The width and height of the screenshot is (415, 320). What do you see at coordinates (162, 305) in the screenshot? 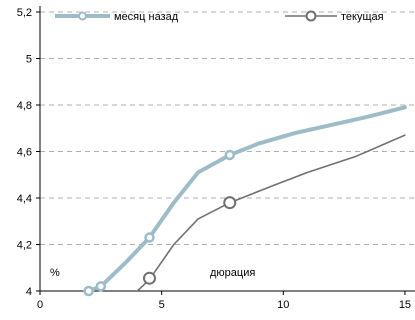
I see `x-tick-label: 5` at bounding box center [162, 305].